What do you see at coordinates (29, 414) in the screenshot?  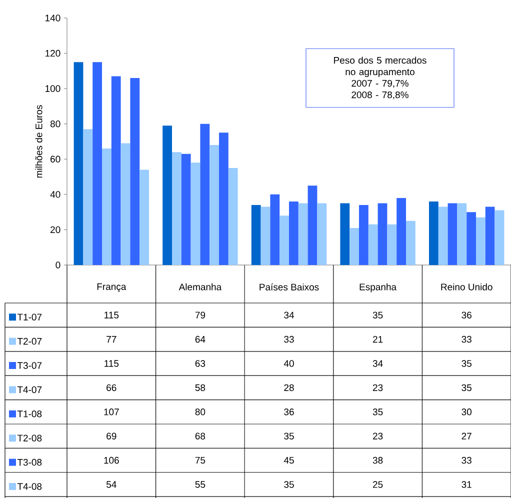 I see `legend-label: T1-08` at bounding box center [29, 414].